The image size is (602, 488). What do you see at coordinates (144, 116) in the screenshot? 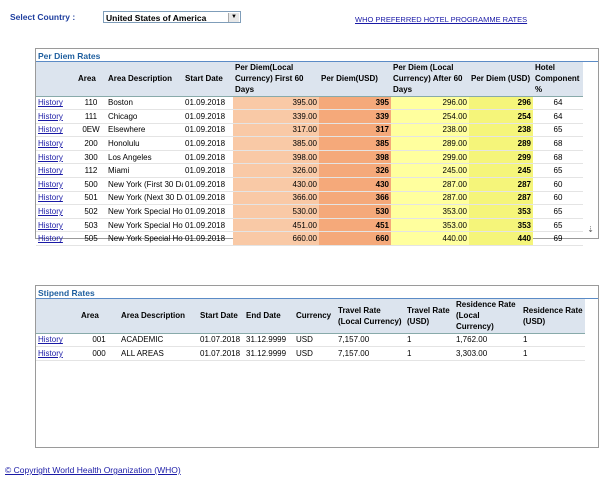
I see `cell: Chicago` at bounding box center [144, 116].